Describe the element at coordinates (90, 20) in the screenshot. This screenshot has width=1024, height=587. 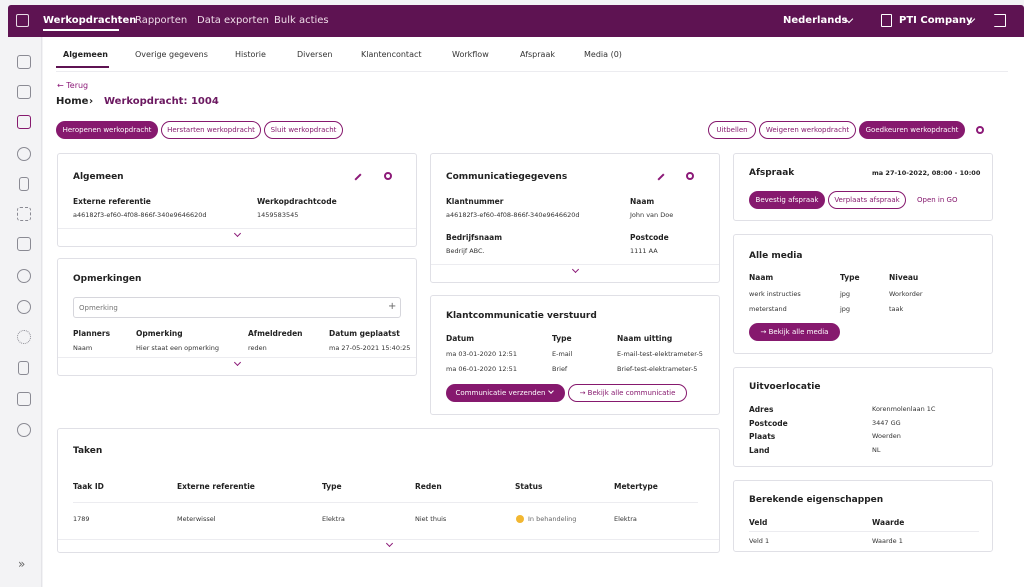
I see `nav-werkopdrachten: Werkopdrachten` at that location.